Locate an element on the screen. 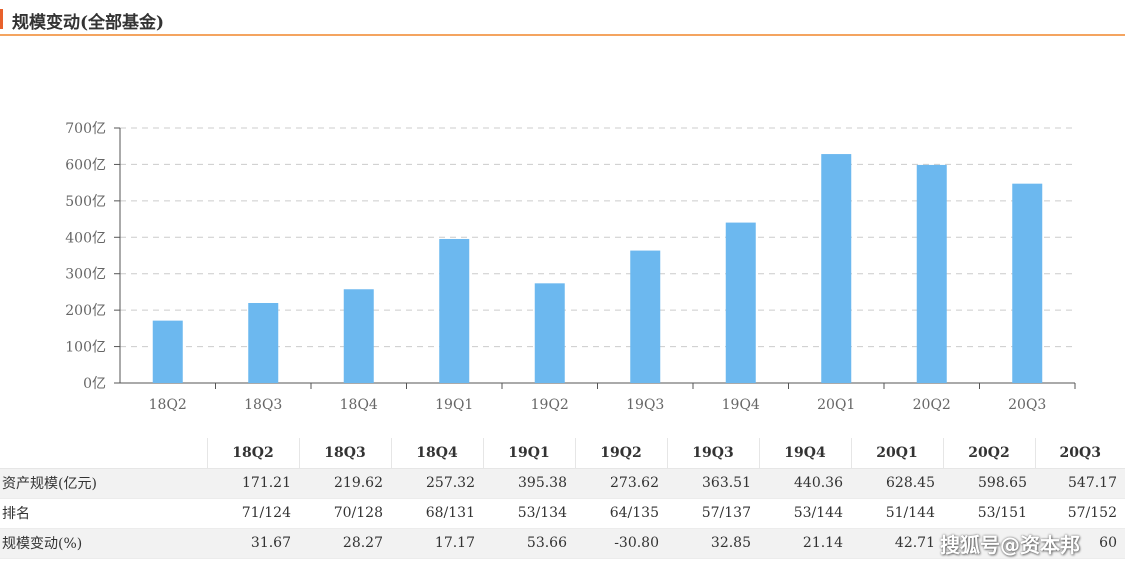 This screenshot has width=1125, height=567. table-header-corner is located at coordinates (103, 453).